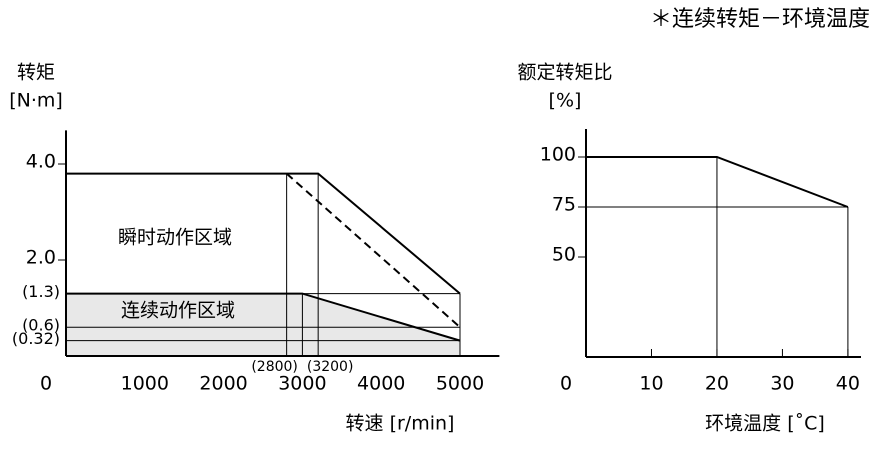  I want to click on y-axis-title: [N·m], so click(36, 101).